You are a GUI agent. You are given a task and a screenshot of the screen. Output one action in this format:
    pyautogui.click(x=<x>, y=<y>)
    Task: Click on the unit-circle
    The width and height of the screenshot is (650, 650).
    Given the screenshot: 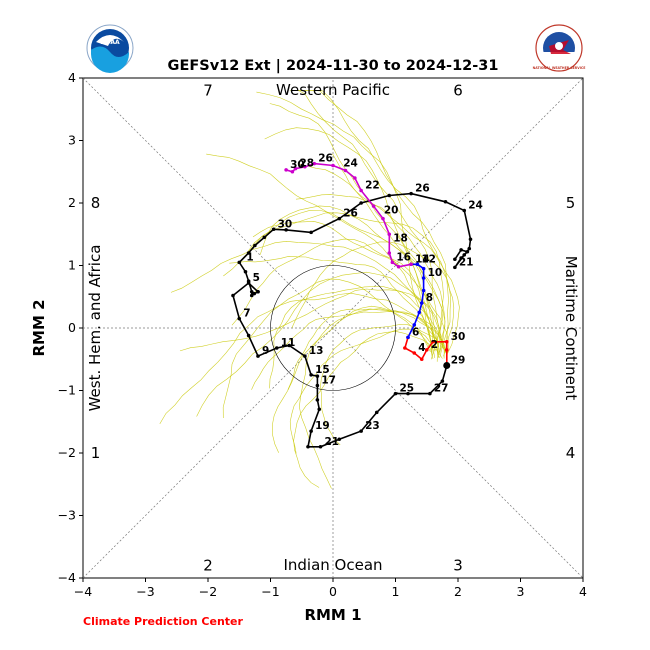 What is the action you would take?
    pyautogui.click(x=333, y=328)
    